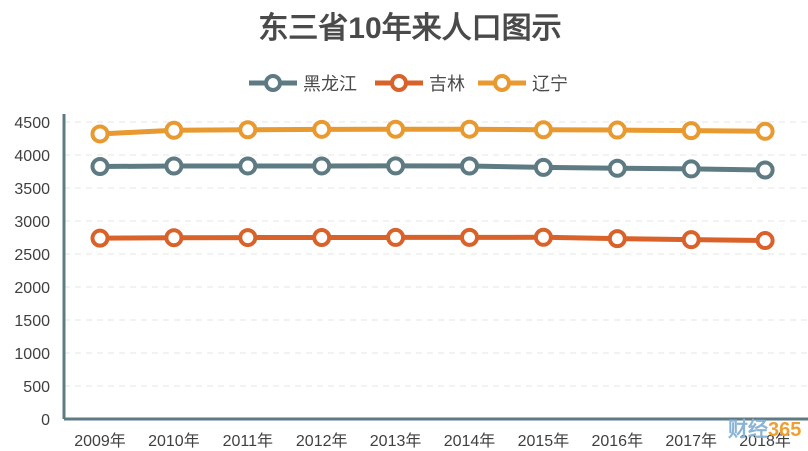 The width and height of the screenshot is (808, 451). I want to click on legend: 黑龙江 吉林 辽宁, so click(408, 84).